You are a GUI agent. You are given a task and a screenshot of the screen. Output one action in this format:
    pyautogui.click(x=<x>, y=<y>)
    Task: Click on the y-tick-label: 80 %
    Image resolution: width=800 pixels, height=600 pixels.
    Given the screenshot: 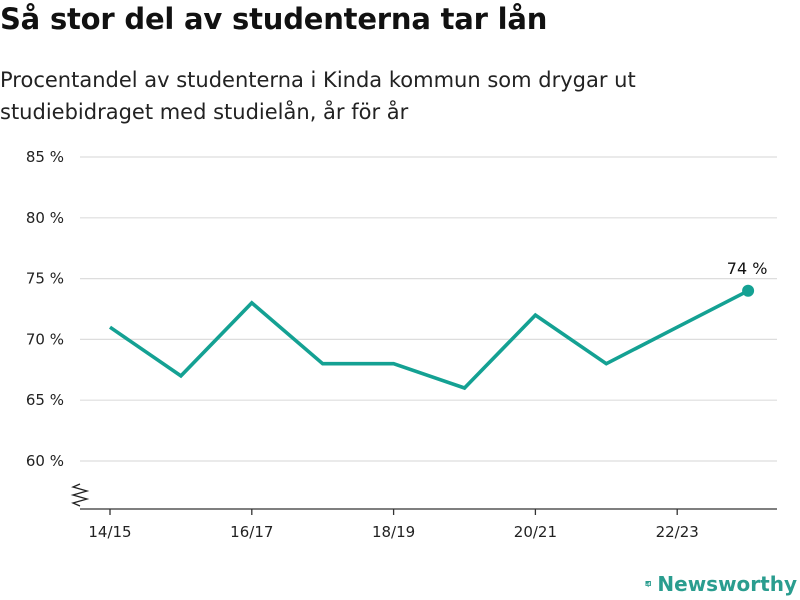 What is the action you would take?
    pyautogui.click(x=45, y=218)
    